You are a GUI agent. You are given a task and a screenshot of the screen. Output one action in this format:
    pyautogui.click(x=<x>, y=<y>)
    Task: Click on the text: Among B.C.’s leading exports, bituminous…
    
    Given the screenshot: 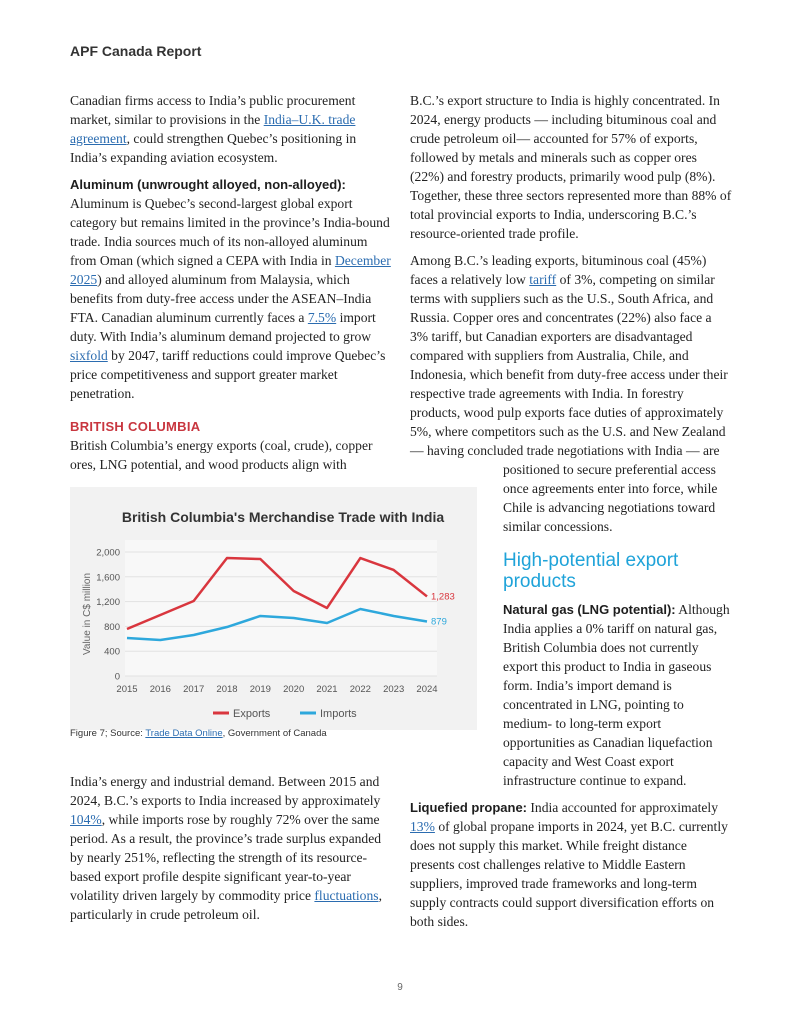 What is the action you would take?
    pyautogui.click(x=558, y=270)
    